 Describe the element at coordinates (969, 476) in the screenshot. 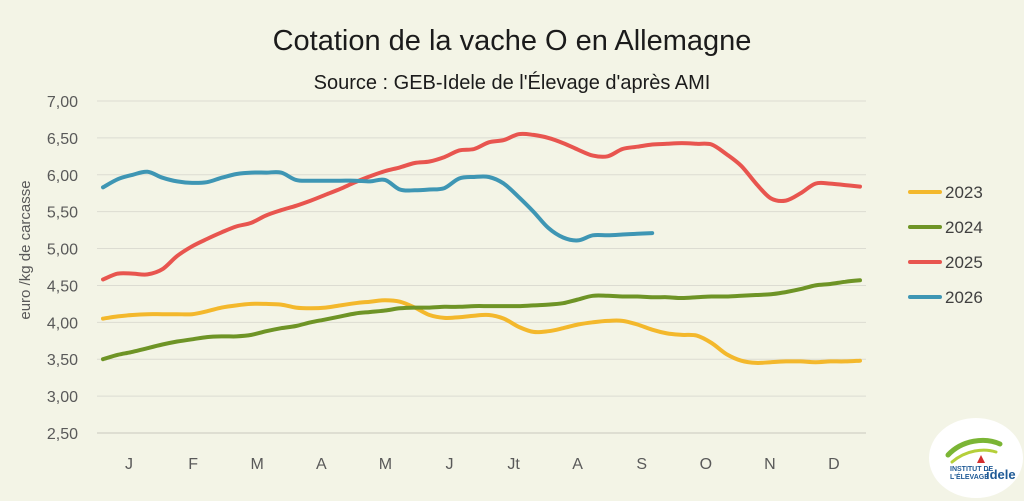

I see `logo-text-2: L'ÉLEVAGE` at that location.